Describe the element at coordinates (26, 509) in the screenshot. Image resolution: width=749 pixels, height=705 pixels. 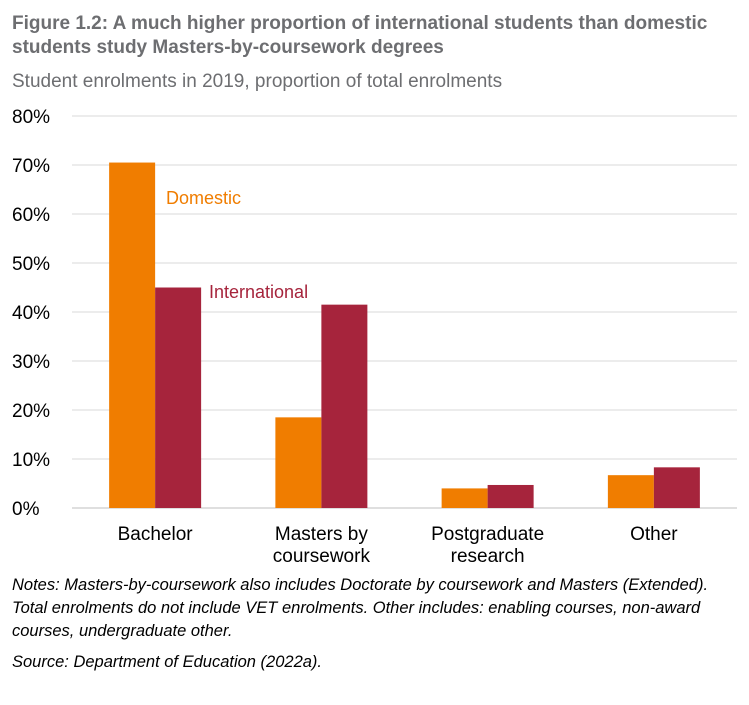
I see `y-tick-label: 0%` at that location.